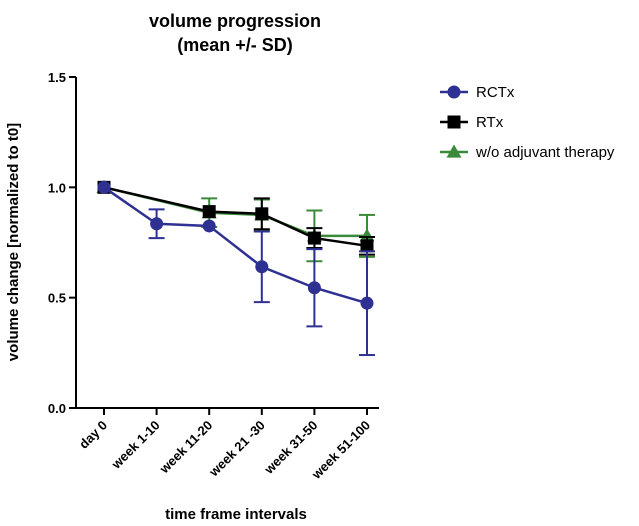 This screenshot has height=526, width=639. What do you see at coordinates (367, 235) in the screenshot?
I see `w-o-adjuvant-therapy-point` at bounding box center [367, 235].